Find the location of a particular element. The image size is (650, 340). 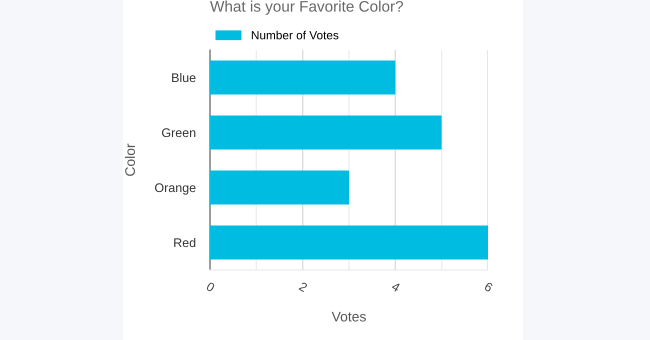

y-tick-label: Blue is located at coordinates (184, 77).